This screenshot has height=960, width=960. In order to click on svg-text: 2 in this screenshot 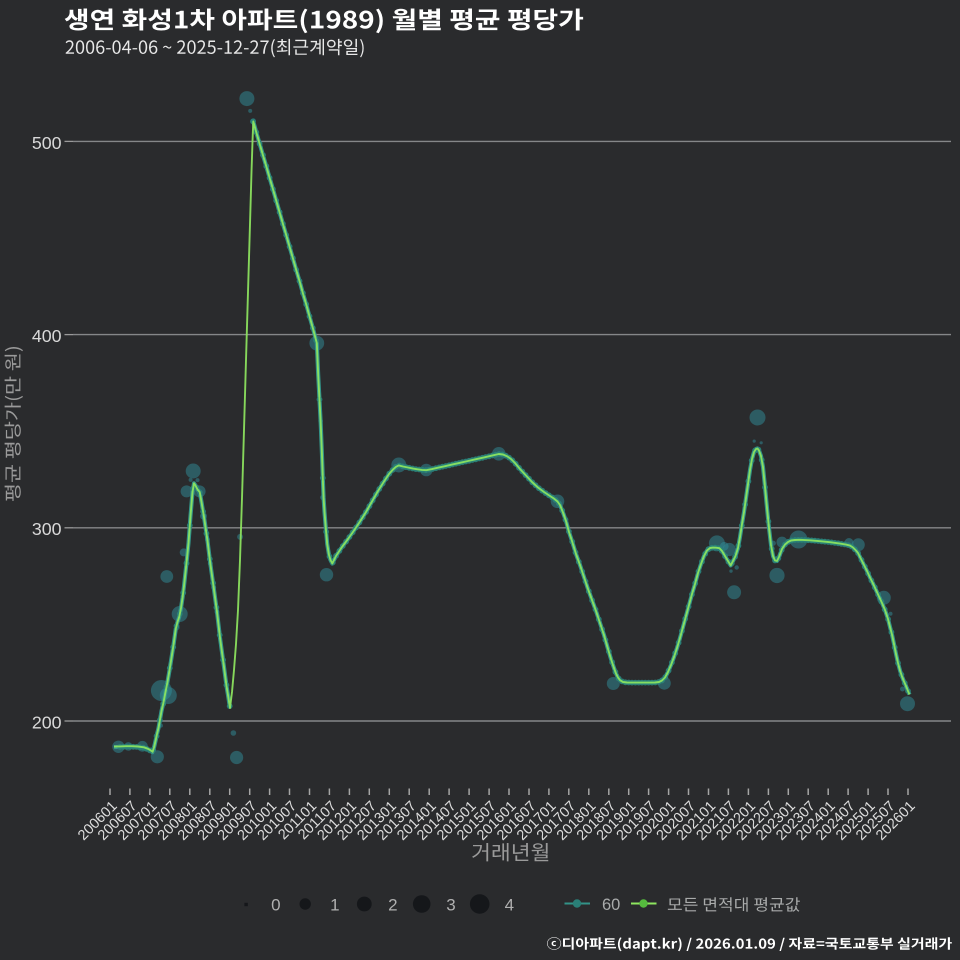, I will do `click(392, 905)`.